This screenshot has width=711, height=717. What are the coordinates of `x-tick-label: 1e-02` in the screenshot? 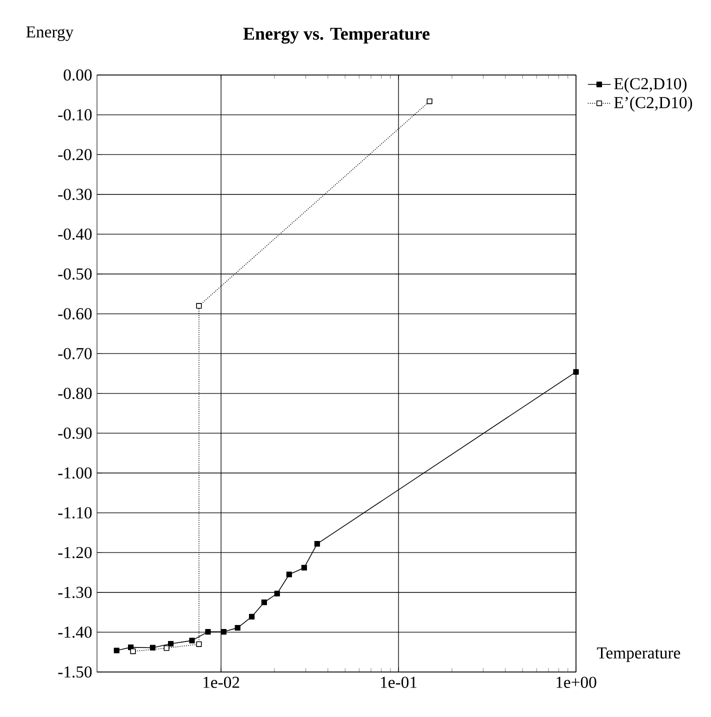 It's located at (222, 682).